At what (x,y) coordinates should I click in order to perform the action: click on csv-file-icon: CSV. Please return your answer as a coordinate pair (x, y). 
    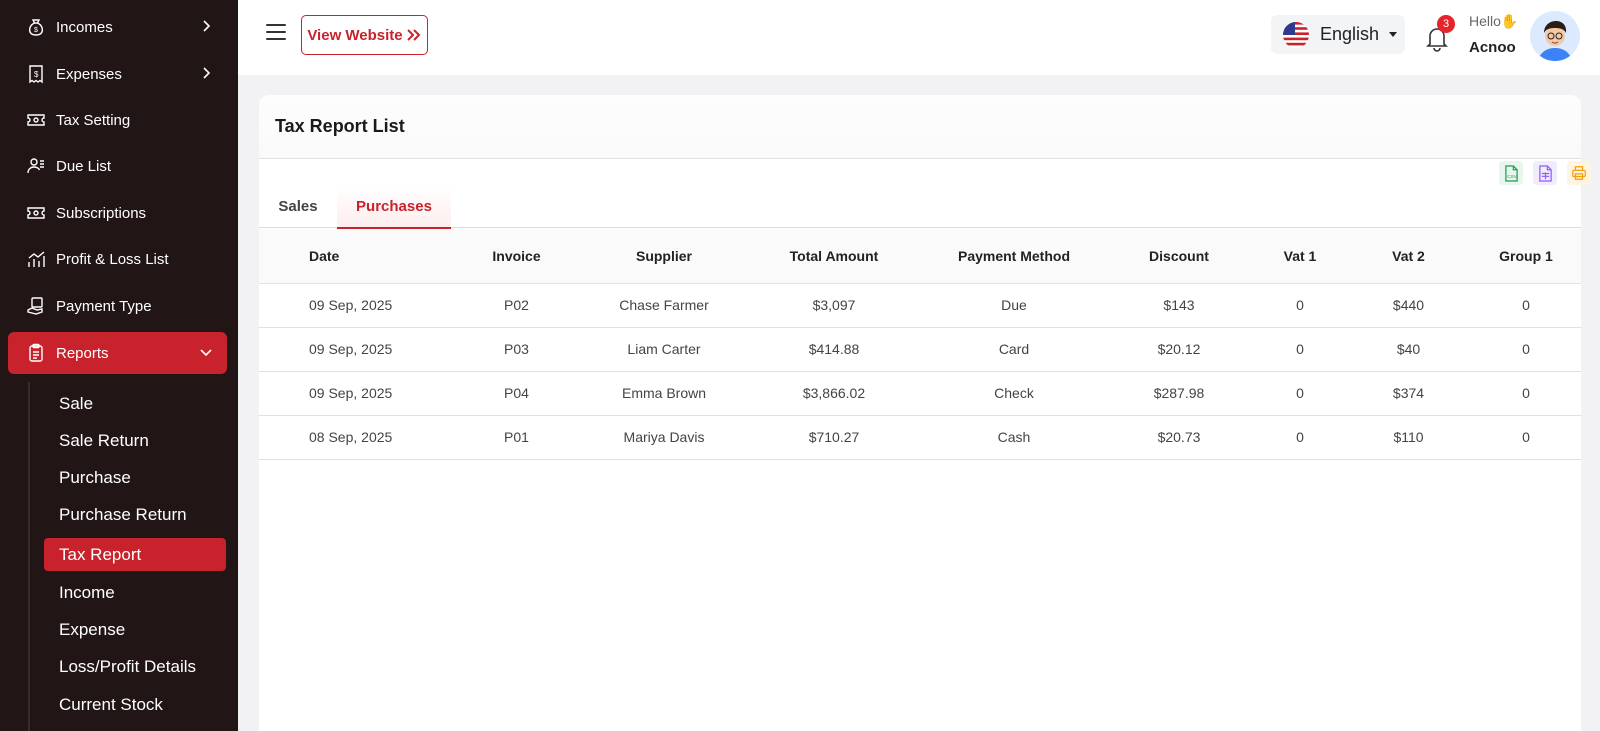
    Looking at the image, I should click on (1510, 173).